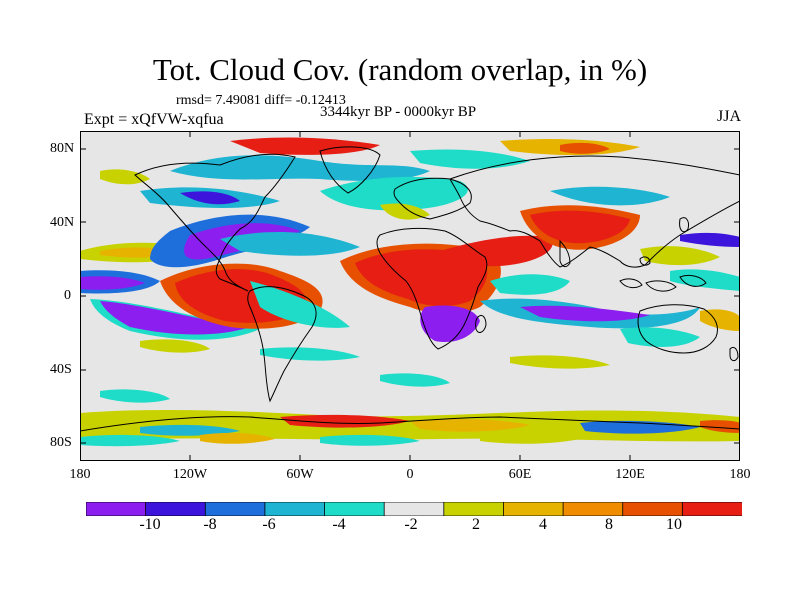 Image resolution: width=800 pixels, height=600 pixels. I want to click on lon-label-60e: 60E, so click(520, 474).